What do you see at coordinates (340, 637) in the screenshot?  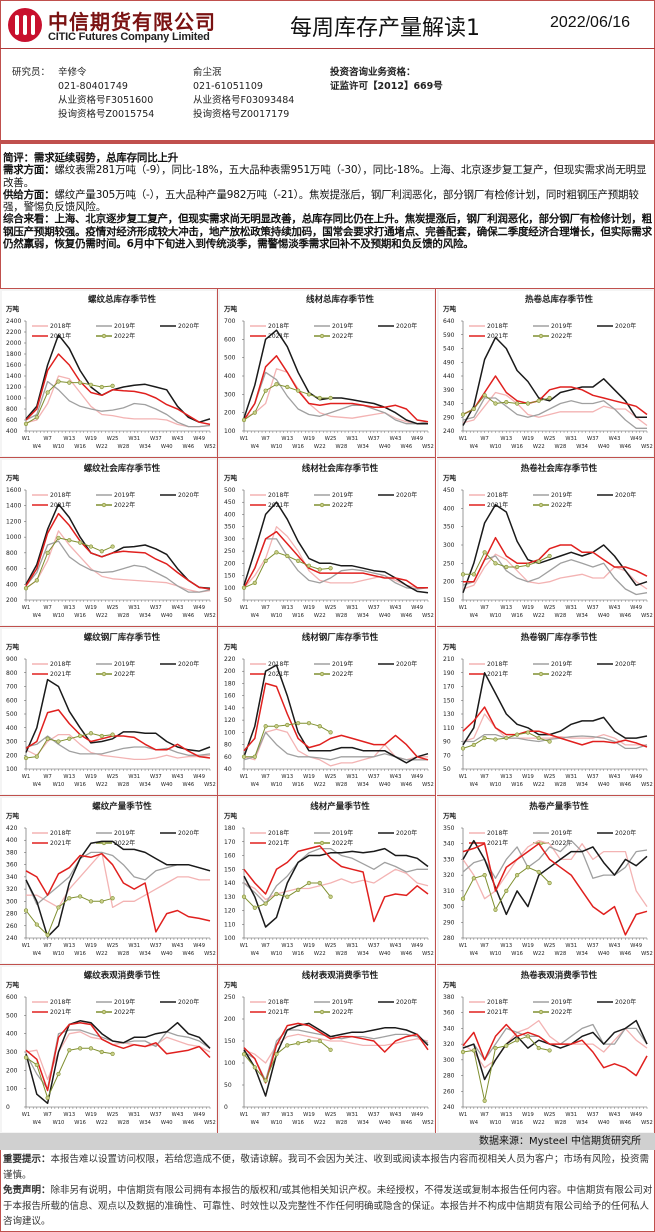 I see `chart-title: 线材钢厂库存季节性` at bounding box center [340, 637].